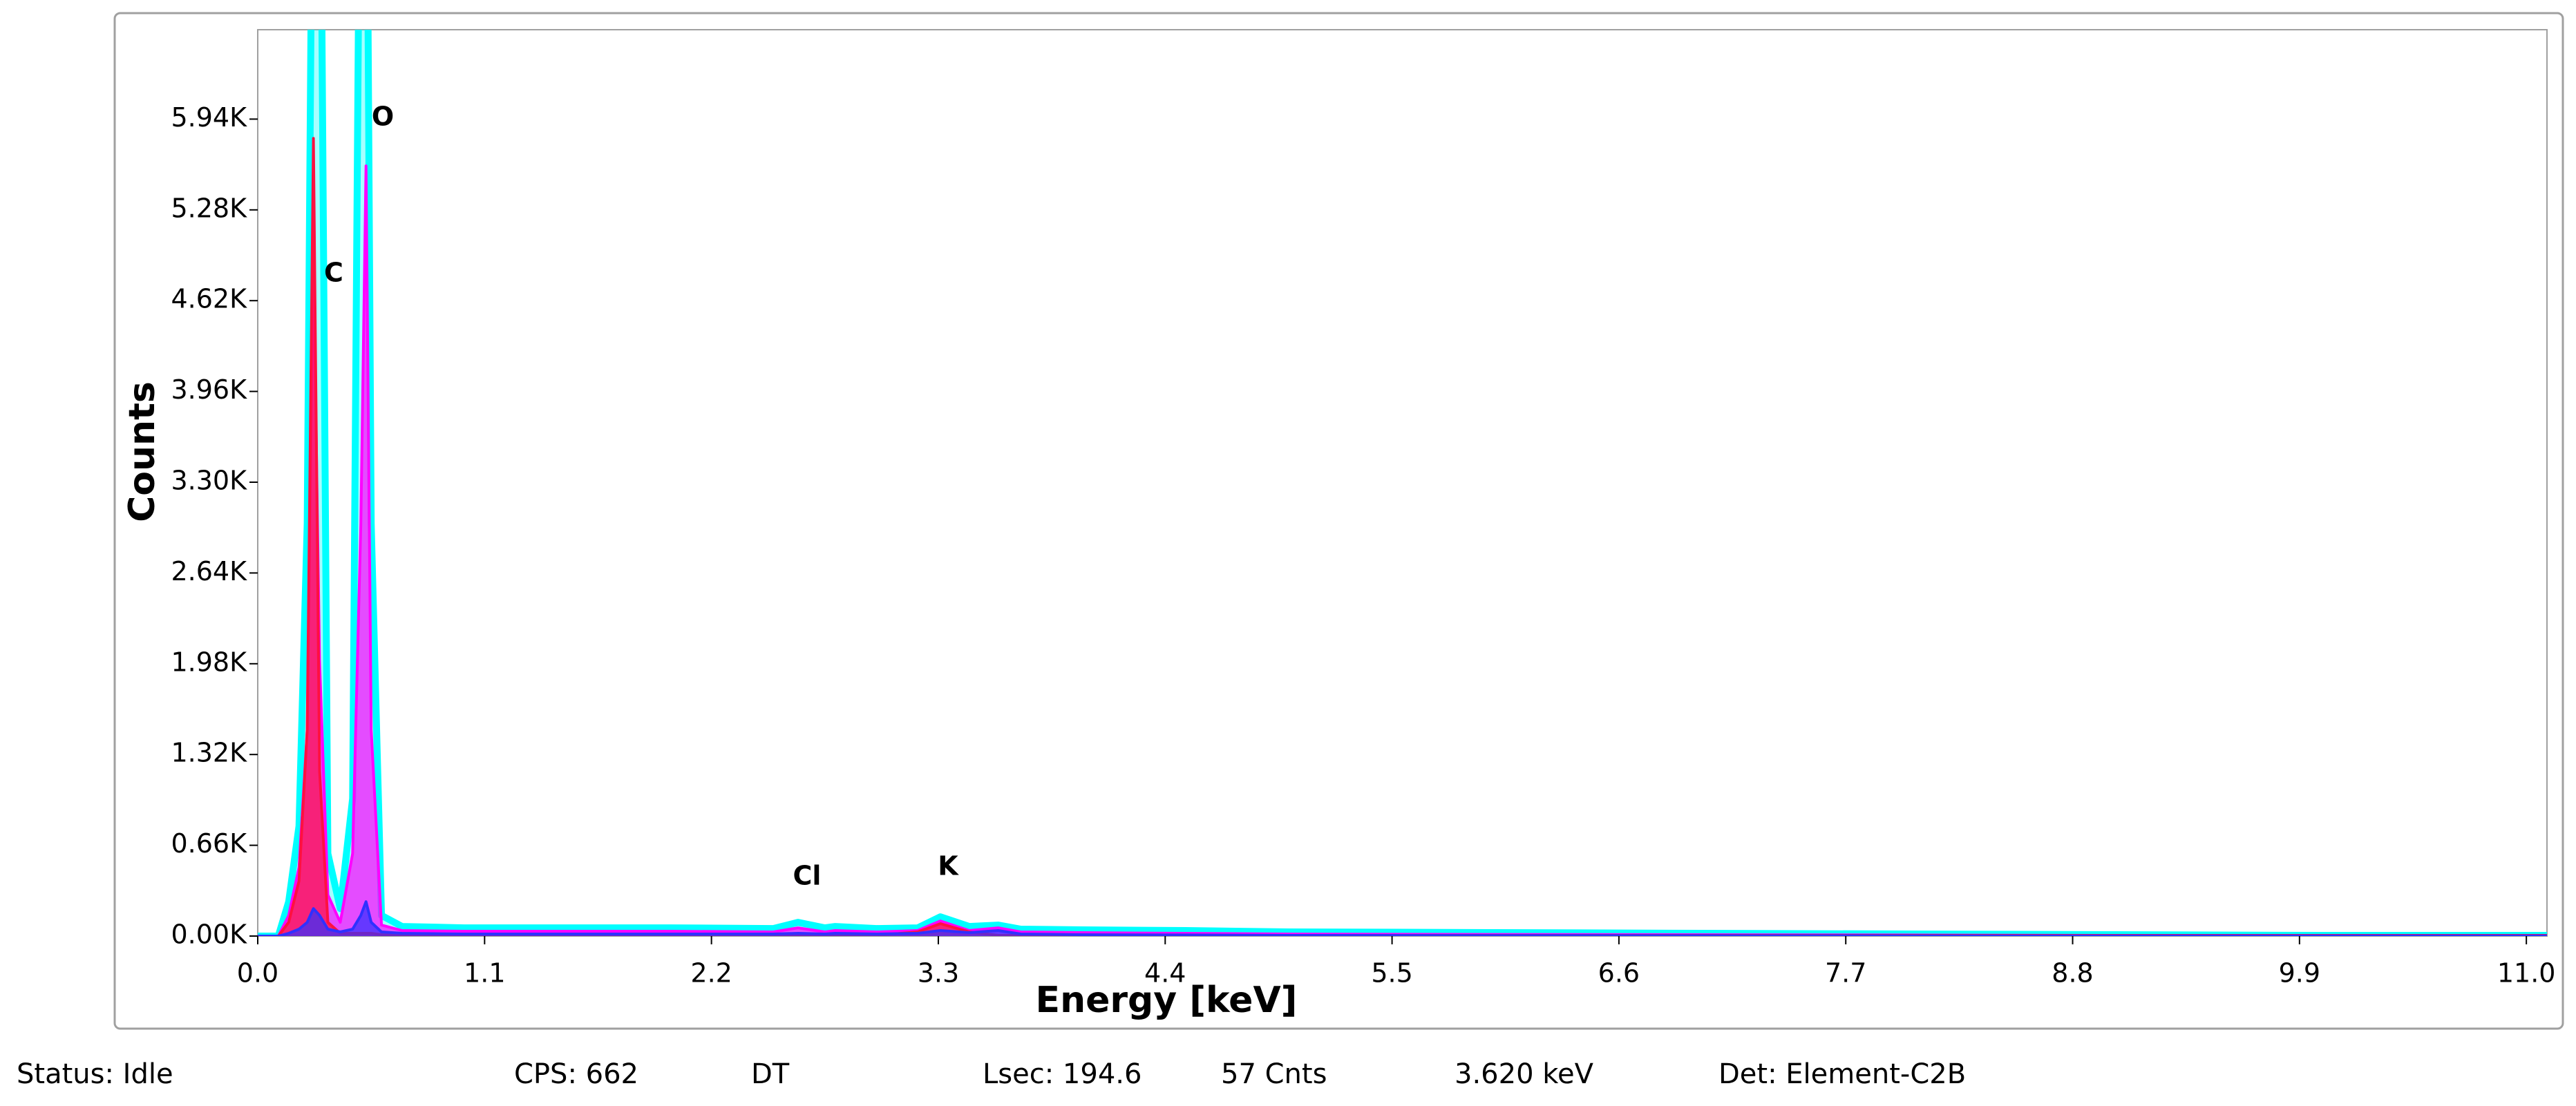 The height and width of the screenshot is (1106, 2576). I want to click on y-tick-label: 2.64K, so click(209, 571).